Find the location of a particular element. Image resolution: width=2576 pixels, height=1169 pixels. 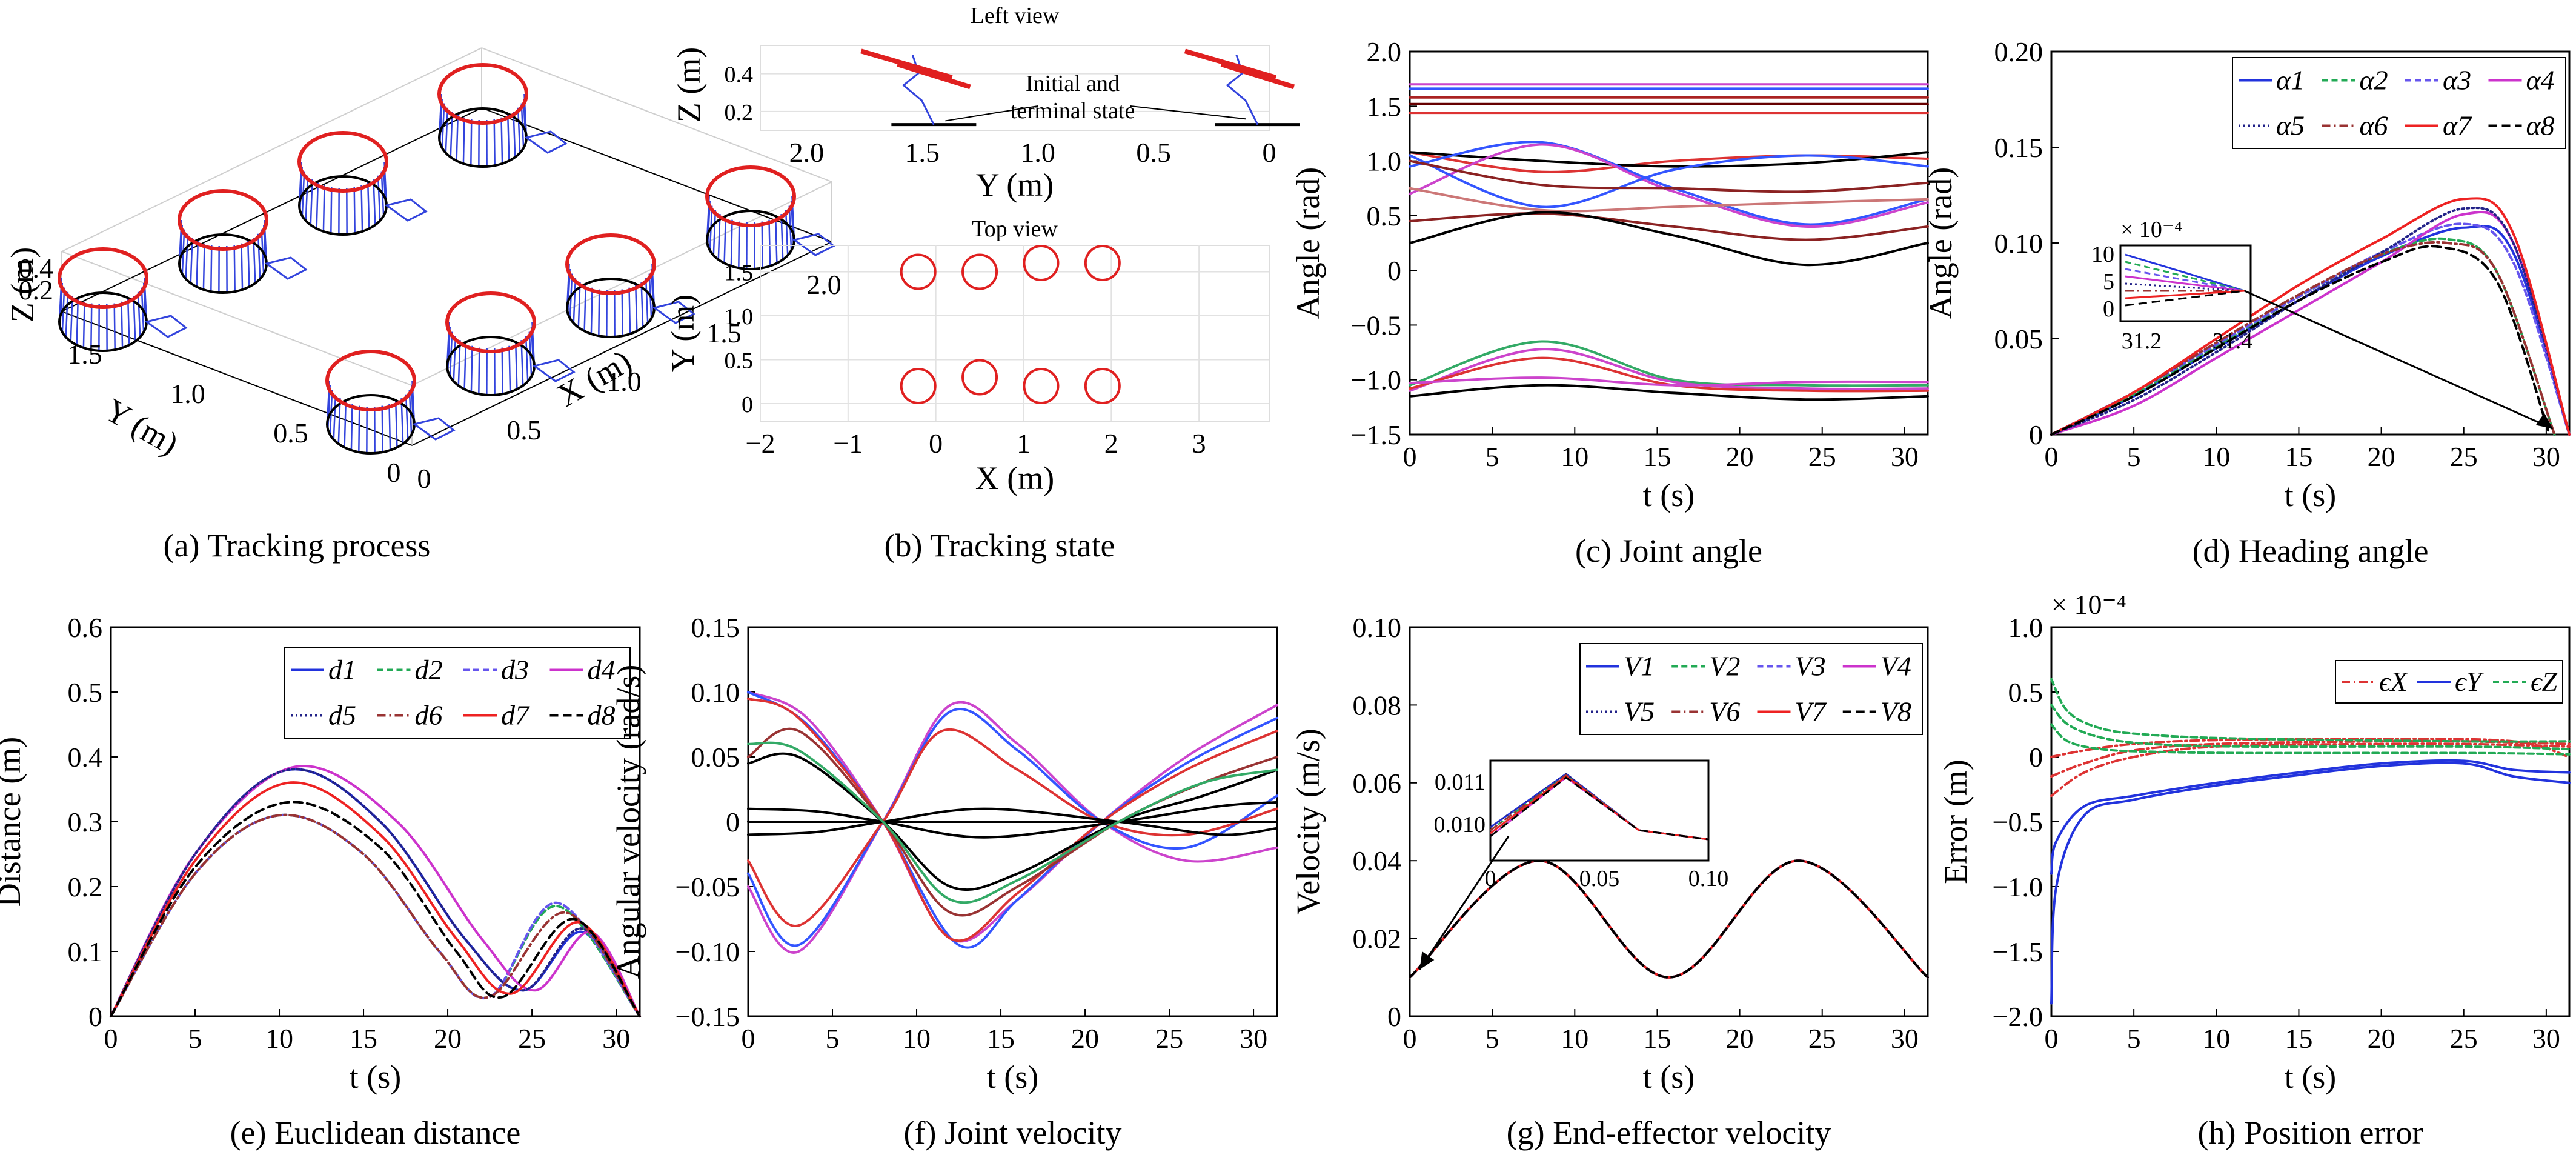

series-line-d3 is located at coordinates (375, 915).